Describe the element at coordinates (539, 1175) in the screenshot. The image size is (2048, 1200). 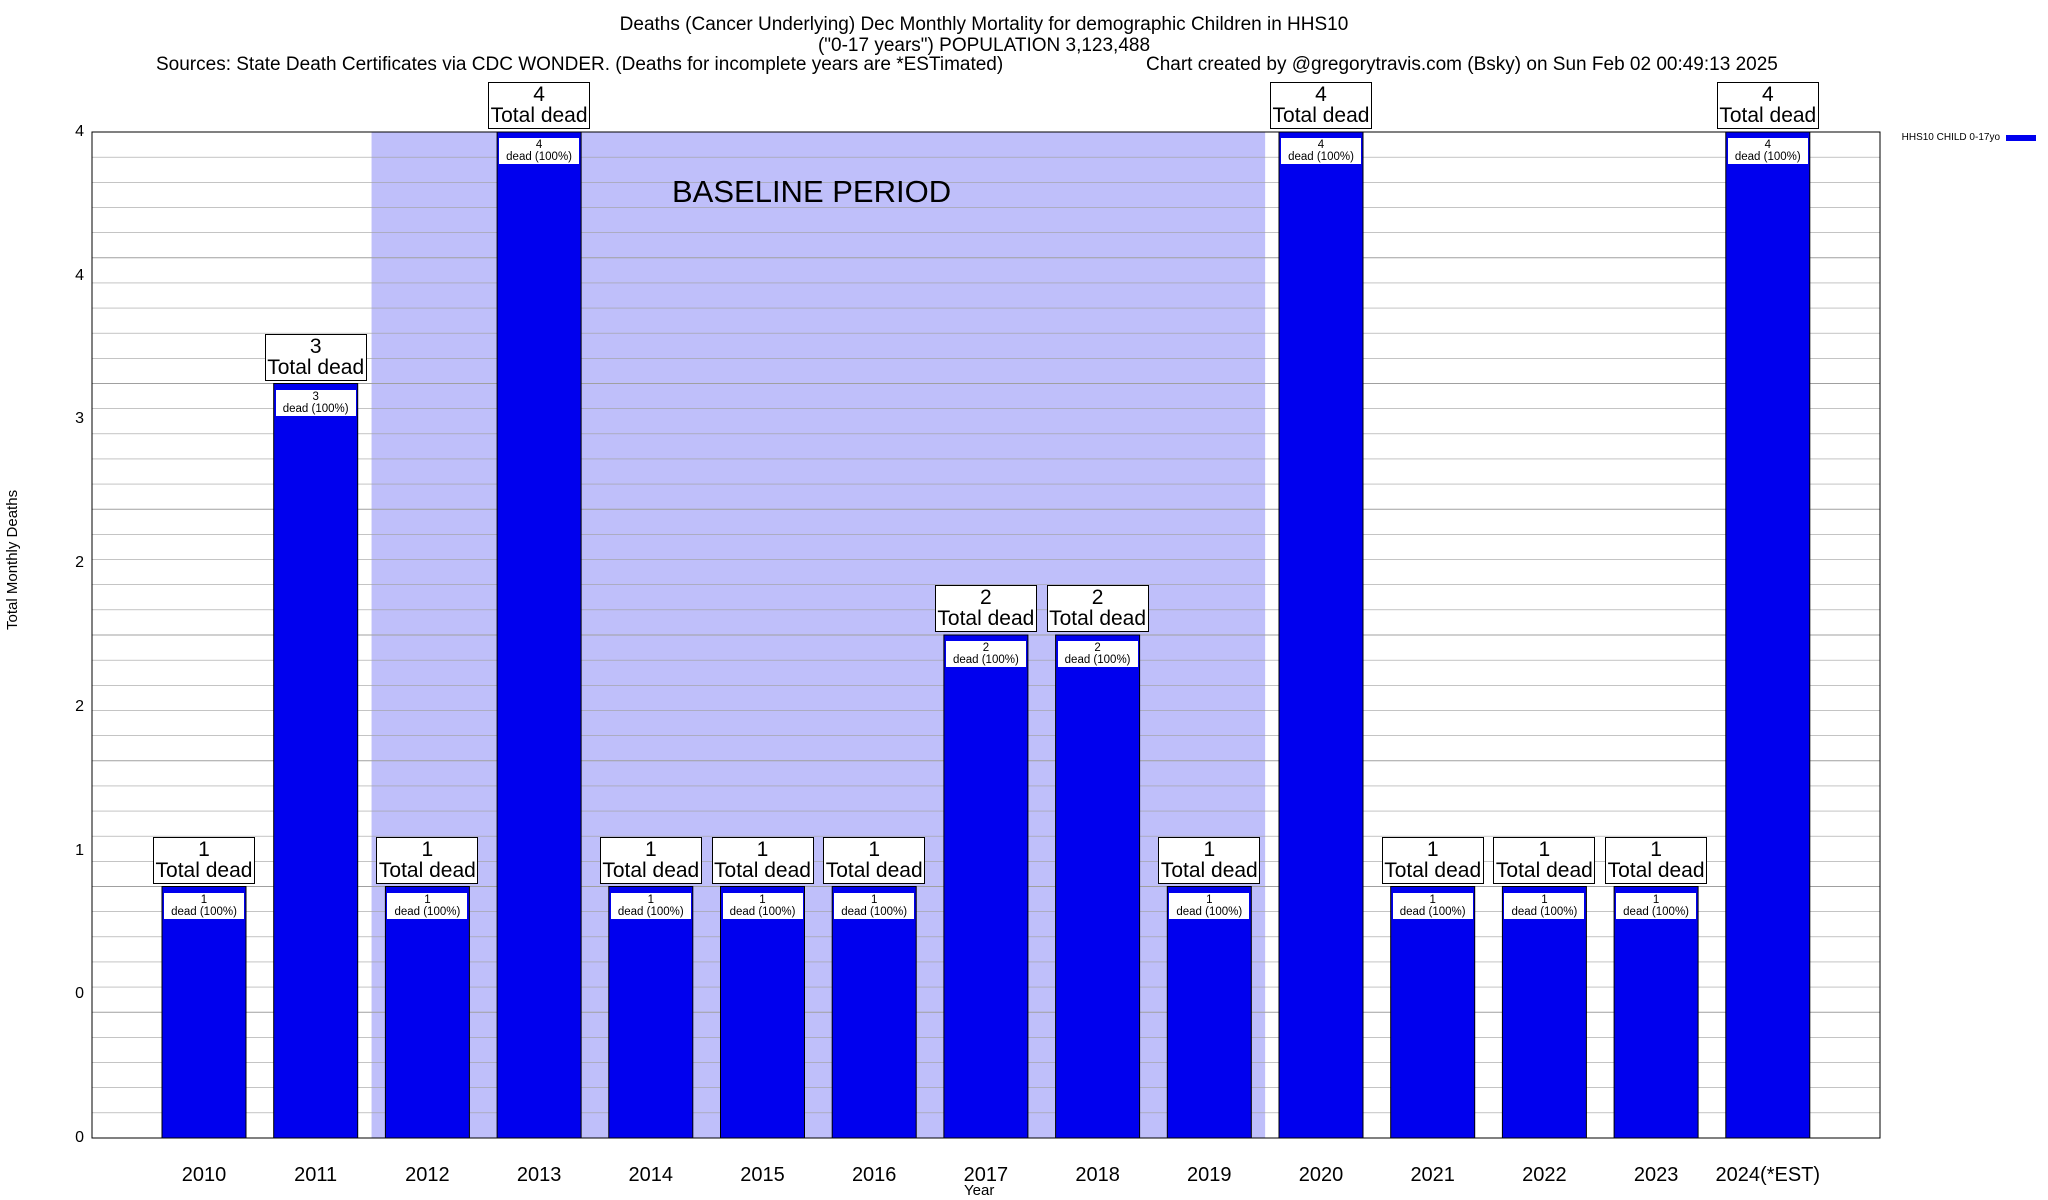
I see `x-tick-label: 2013` at that location.